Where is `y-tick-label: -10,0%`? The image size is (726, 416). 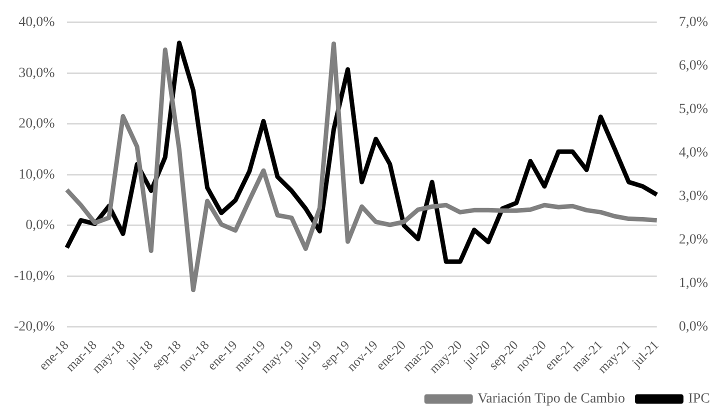 y-tick-label: -10,0% is located at coordinates (35, 276).